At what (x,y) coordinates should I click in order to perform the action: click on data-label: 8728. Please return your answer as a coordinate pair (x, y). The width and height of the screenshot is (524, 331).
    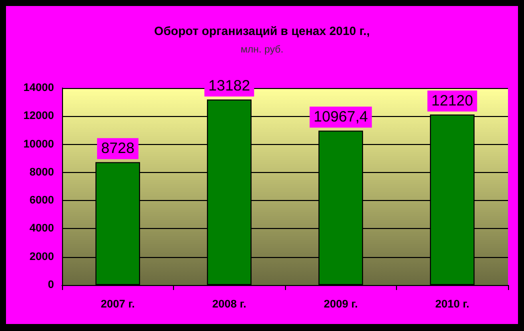
    Looking at the image, I should click on (117, 149).